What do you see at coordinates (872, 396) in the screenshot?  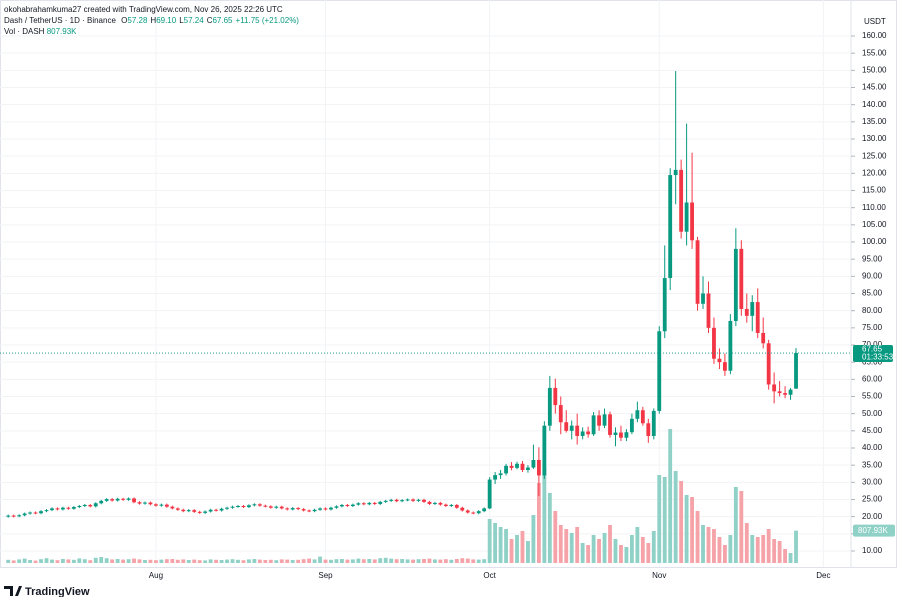 I see `y-tick-label: 55.00` at bounding box center [872, 396].